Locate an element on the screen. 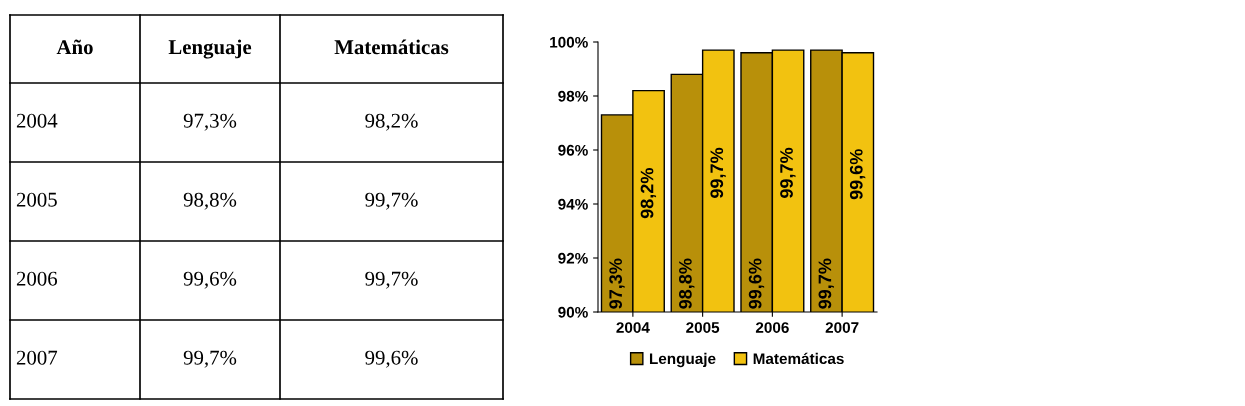 The width and height of the screenshot is (1245, 406). y-tick-label: 90% is located at coordinates (573, 312).